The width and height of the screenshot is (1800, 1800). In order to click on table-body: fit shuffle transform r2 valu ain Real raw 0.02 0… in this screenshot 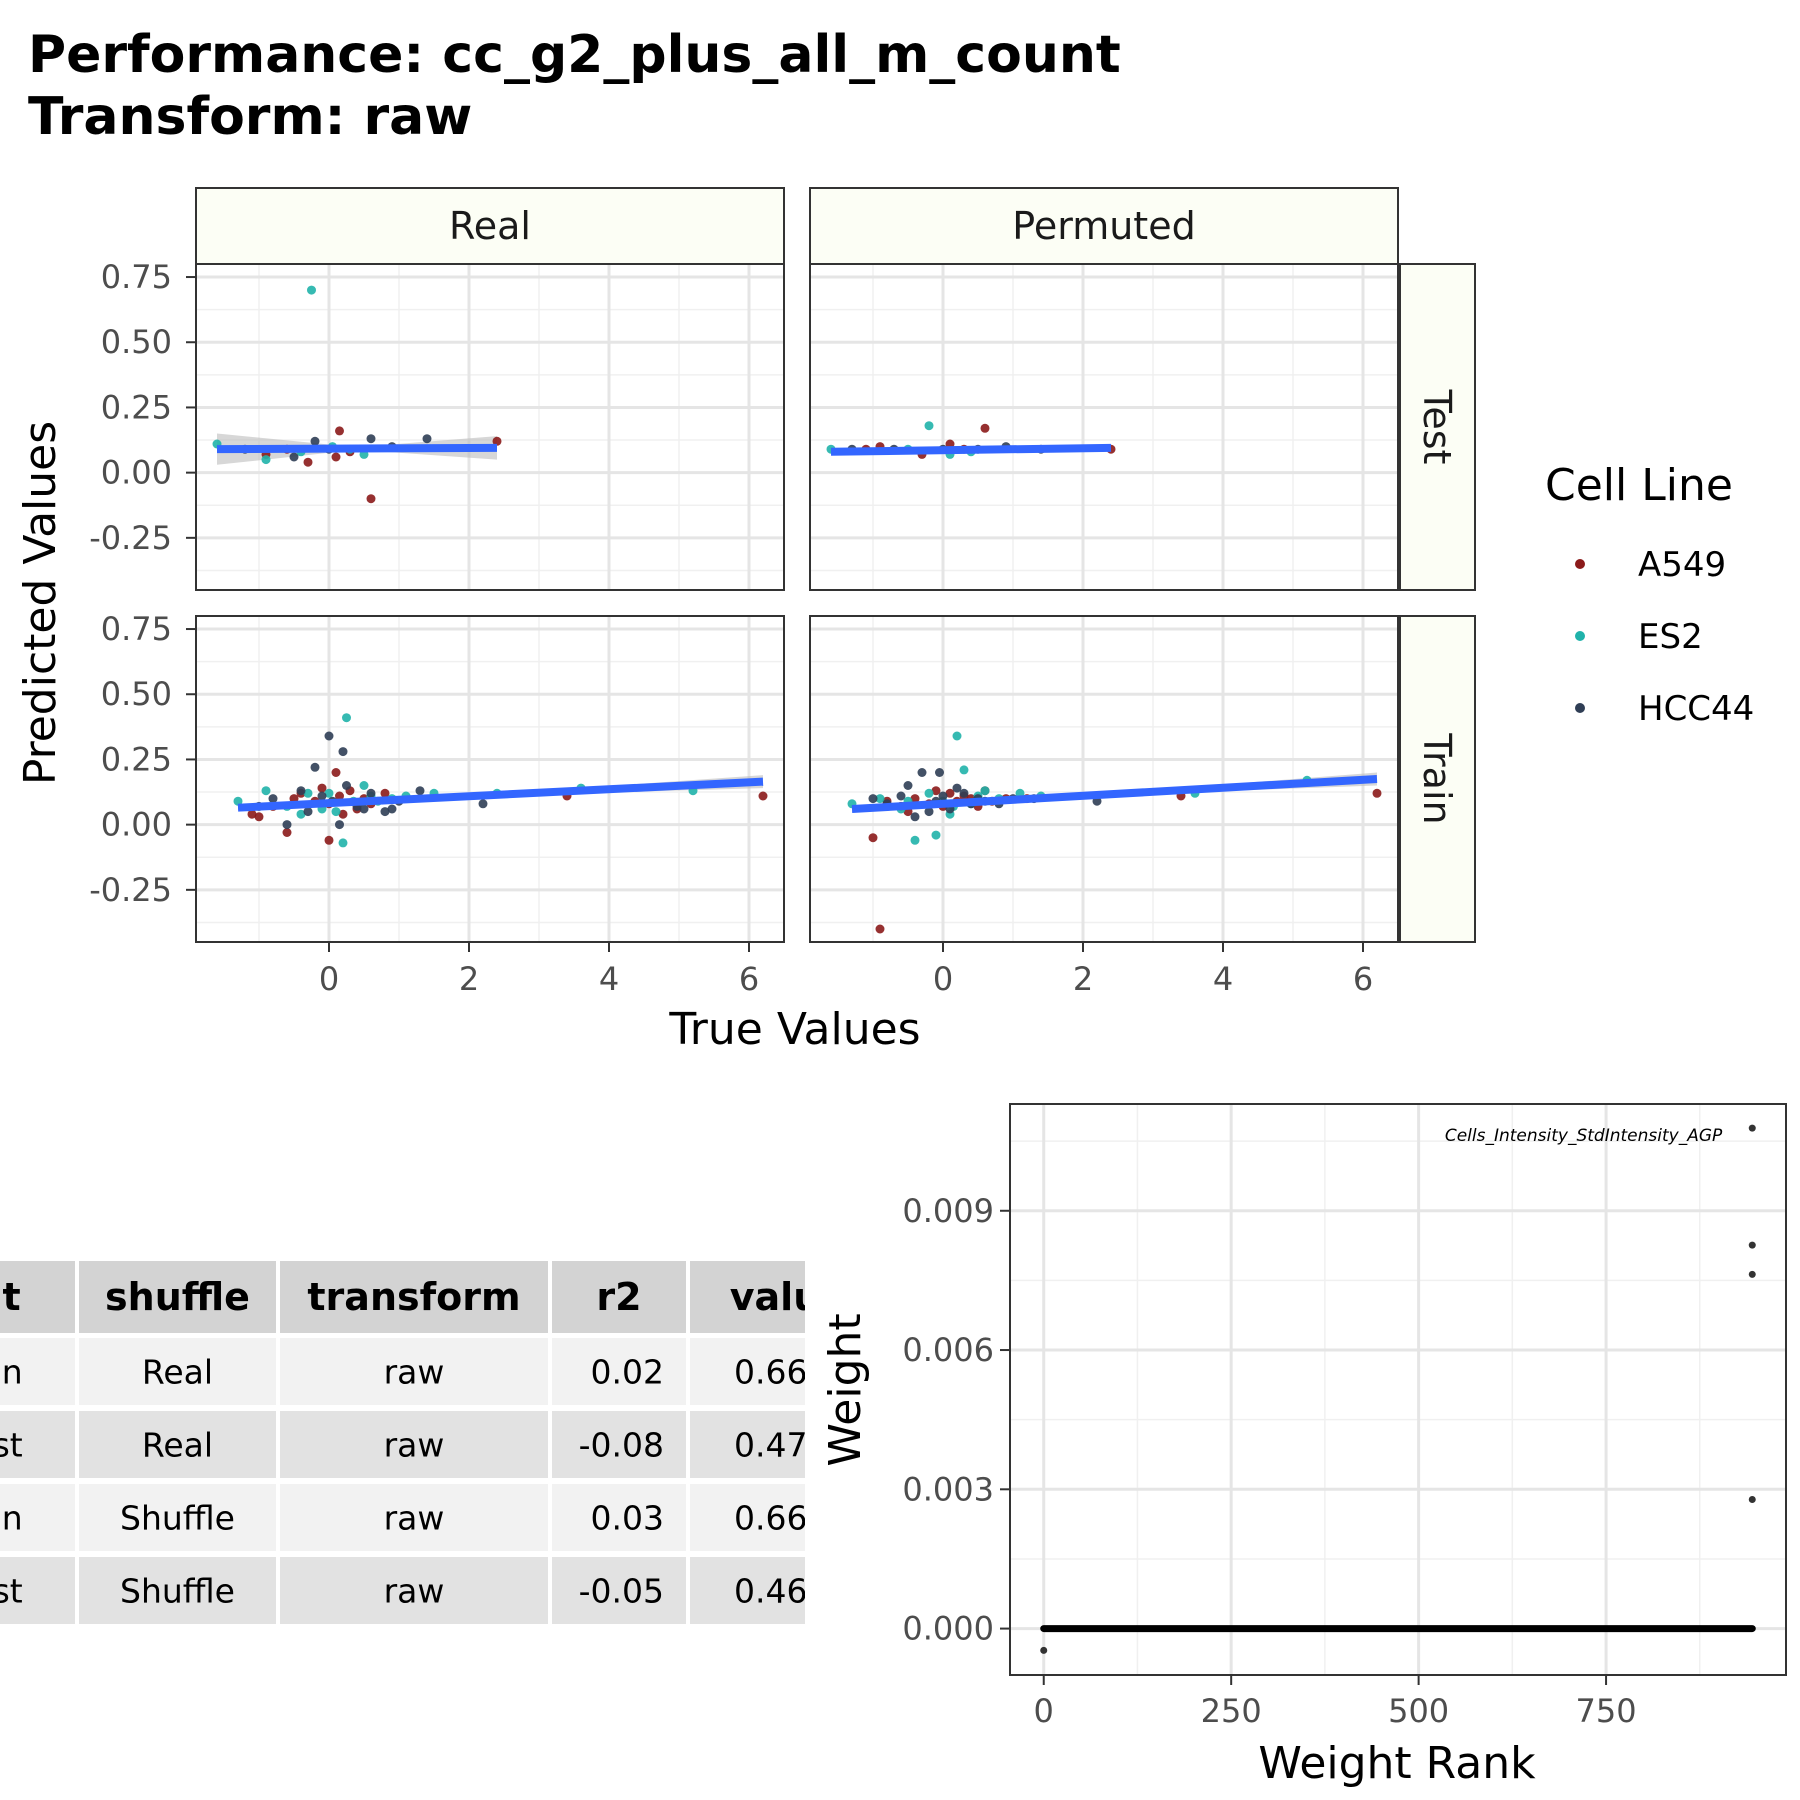, I will do `click(410, 1442)`.